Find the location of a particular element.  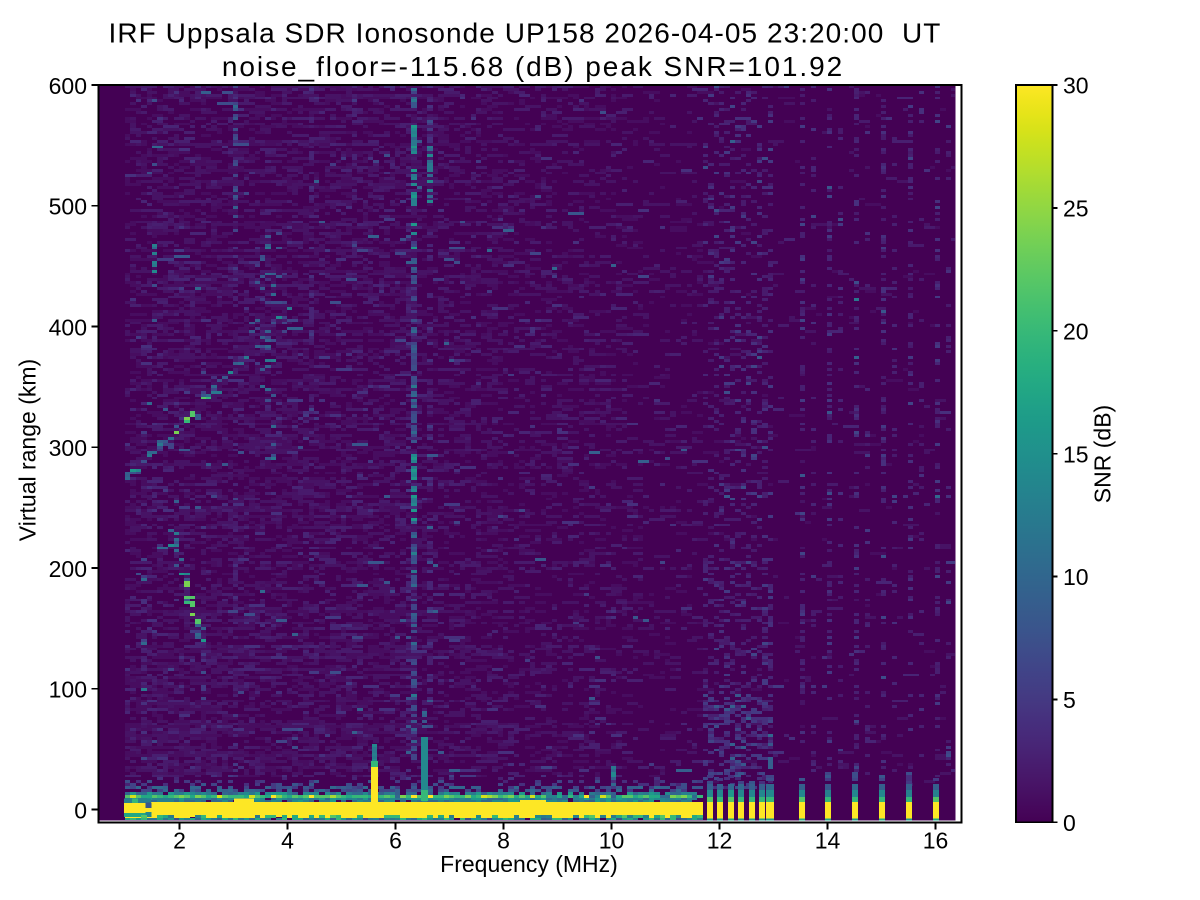

svg-text: 200 is located at coordinates (68, 569).